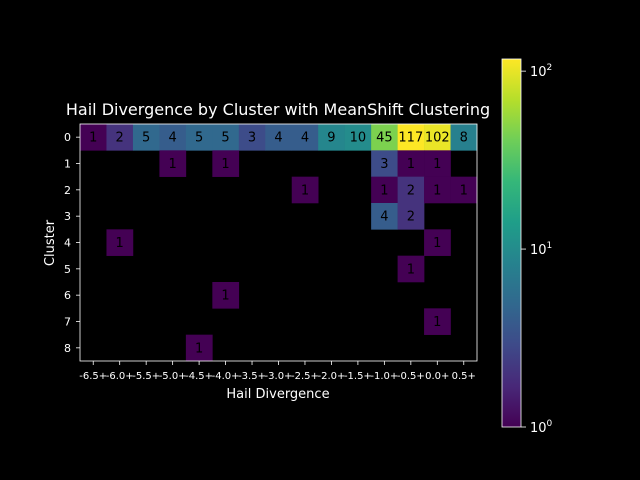 This screenshot has height=480, width=640. Describe the element at coordinates (279, 376) in the screenshot. I see `x-tick-label: -3.0+` at that location.